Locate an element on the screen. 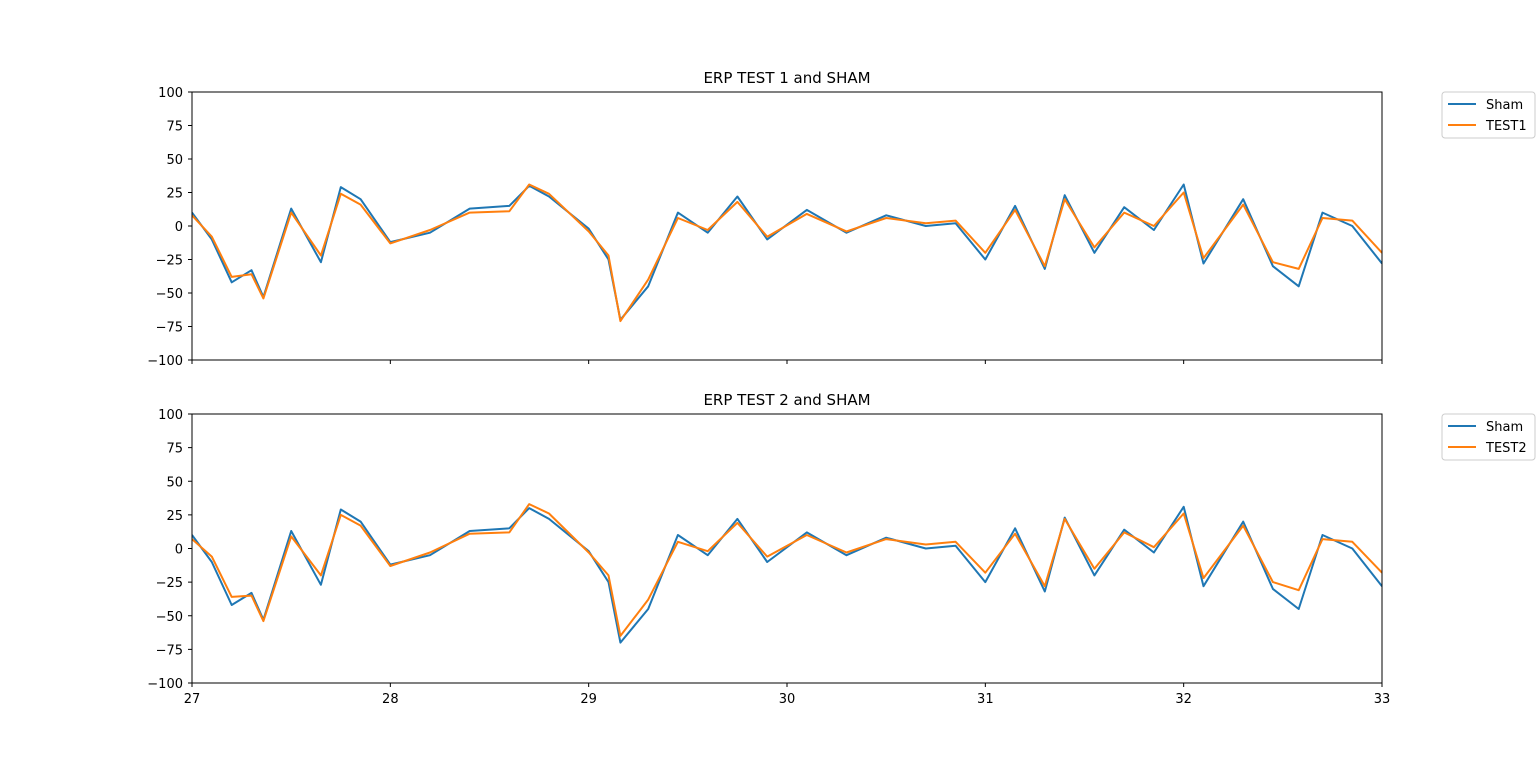 Image resolution: width=1536 pixels, height=767 pixels. legend-label: TEST1 is located at coordinates (1506, 126).